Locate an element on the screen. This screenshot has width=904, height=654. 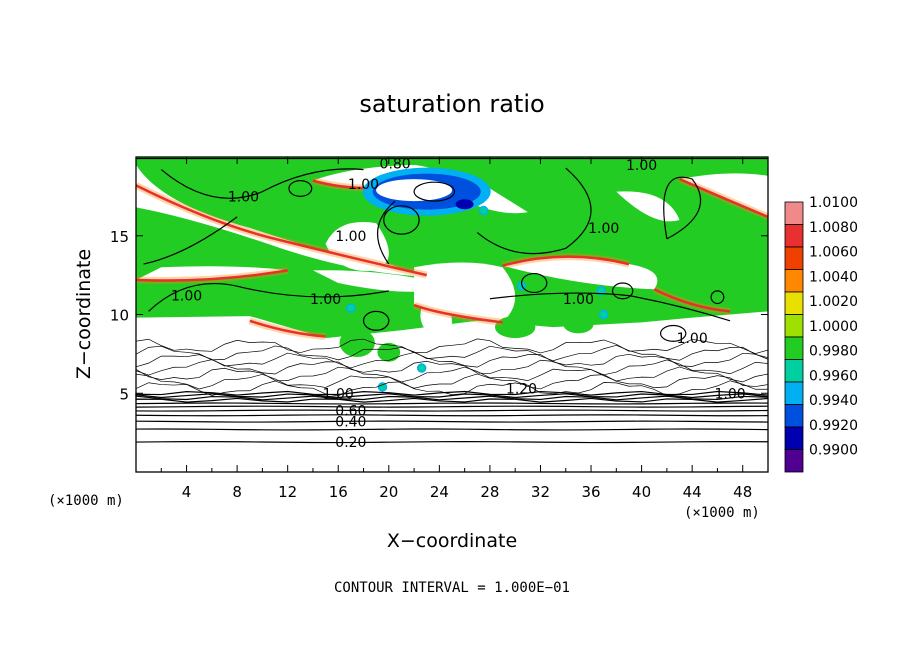
contour-label: 1.20 is located at coordinates (521, 390).